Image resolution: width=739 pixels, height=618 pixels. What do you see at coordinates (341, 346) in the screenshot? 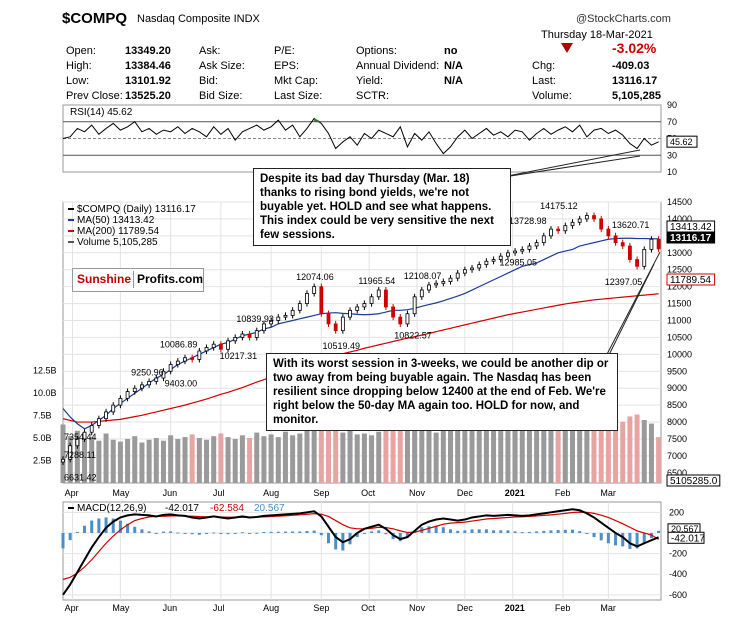
I see `price-data-label: 10519.49` at bounding box center [341, 346].